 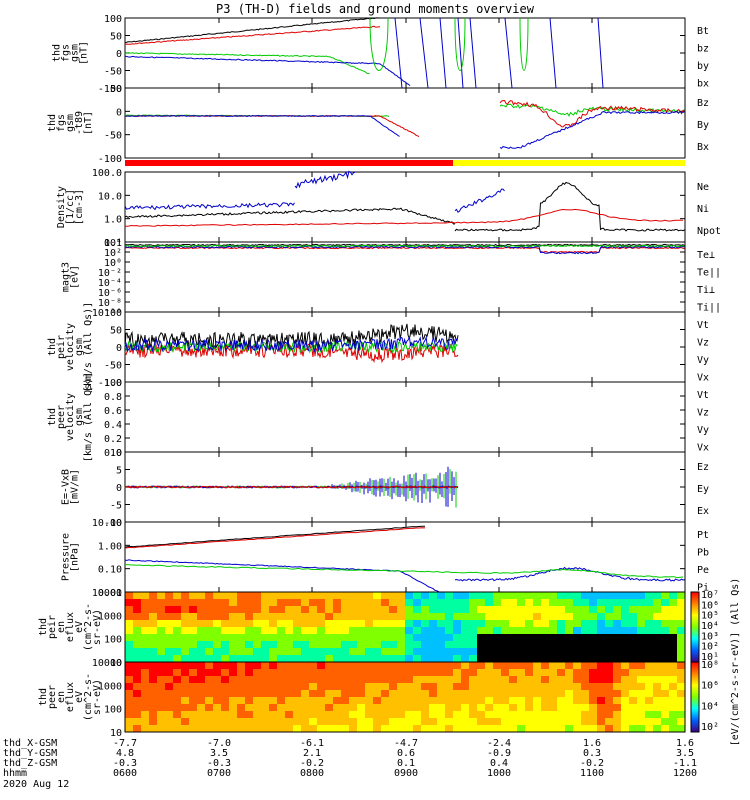 What do you see at coordinates (290, 216) in the screenshot?
I see `series-Ni` at bounding box center [290, 216].